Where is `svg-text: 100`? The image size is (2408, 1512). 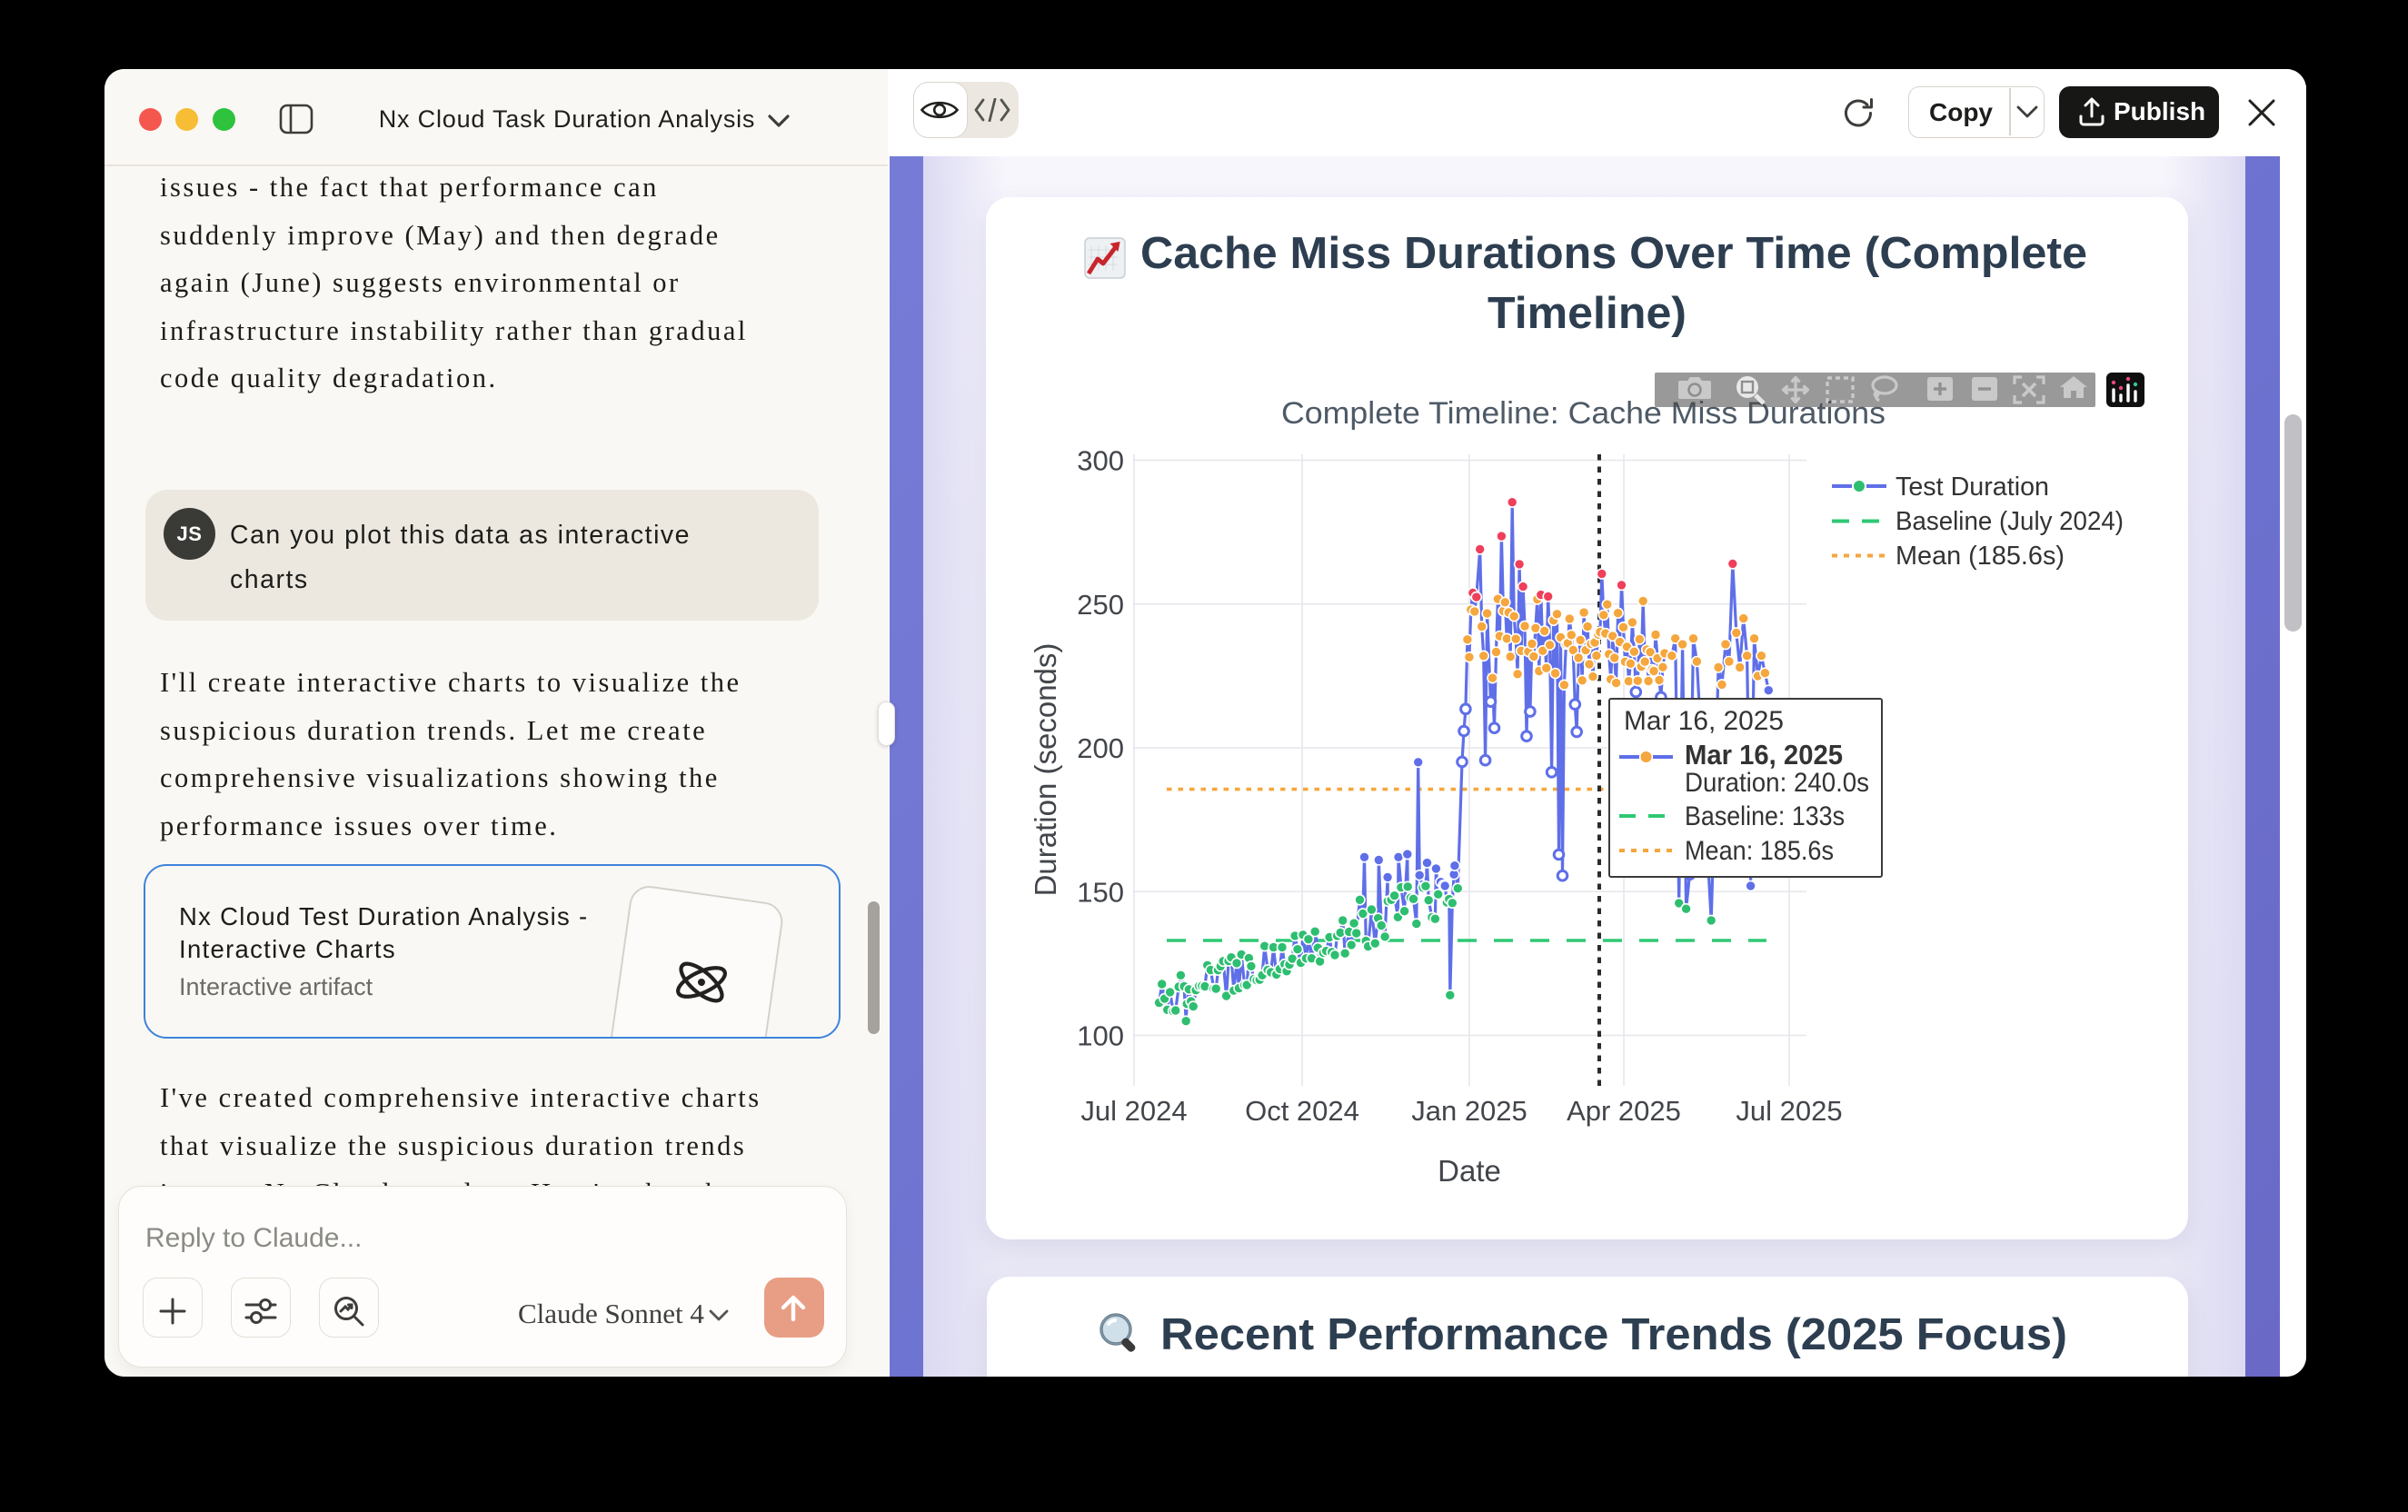
svg-text: 100 is located at coordinates (1100, 1036).